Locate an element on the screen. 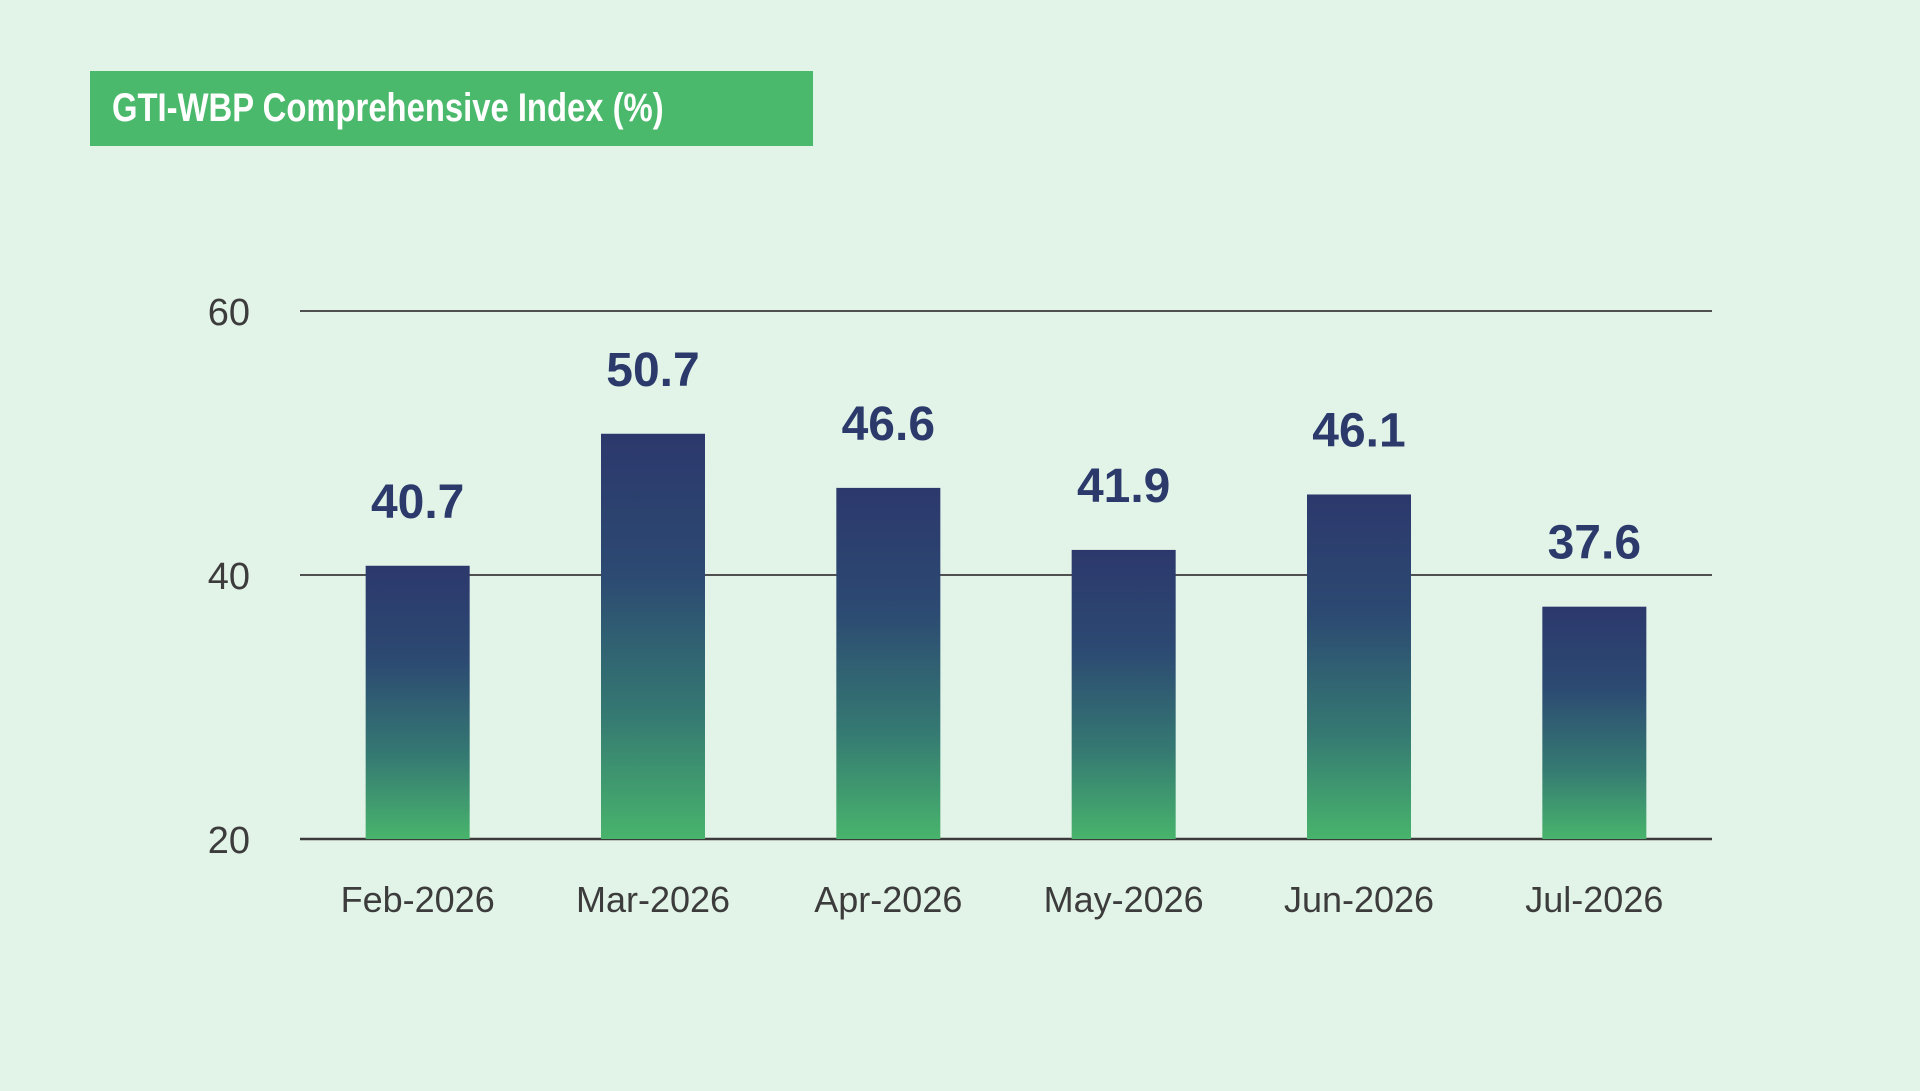  bar-May-2026 is located at coordinates (1123, 694).